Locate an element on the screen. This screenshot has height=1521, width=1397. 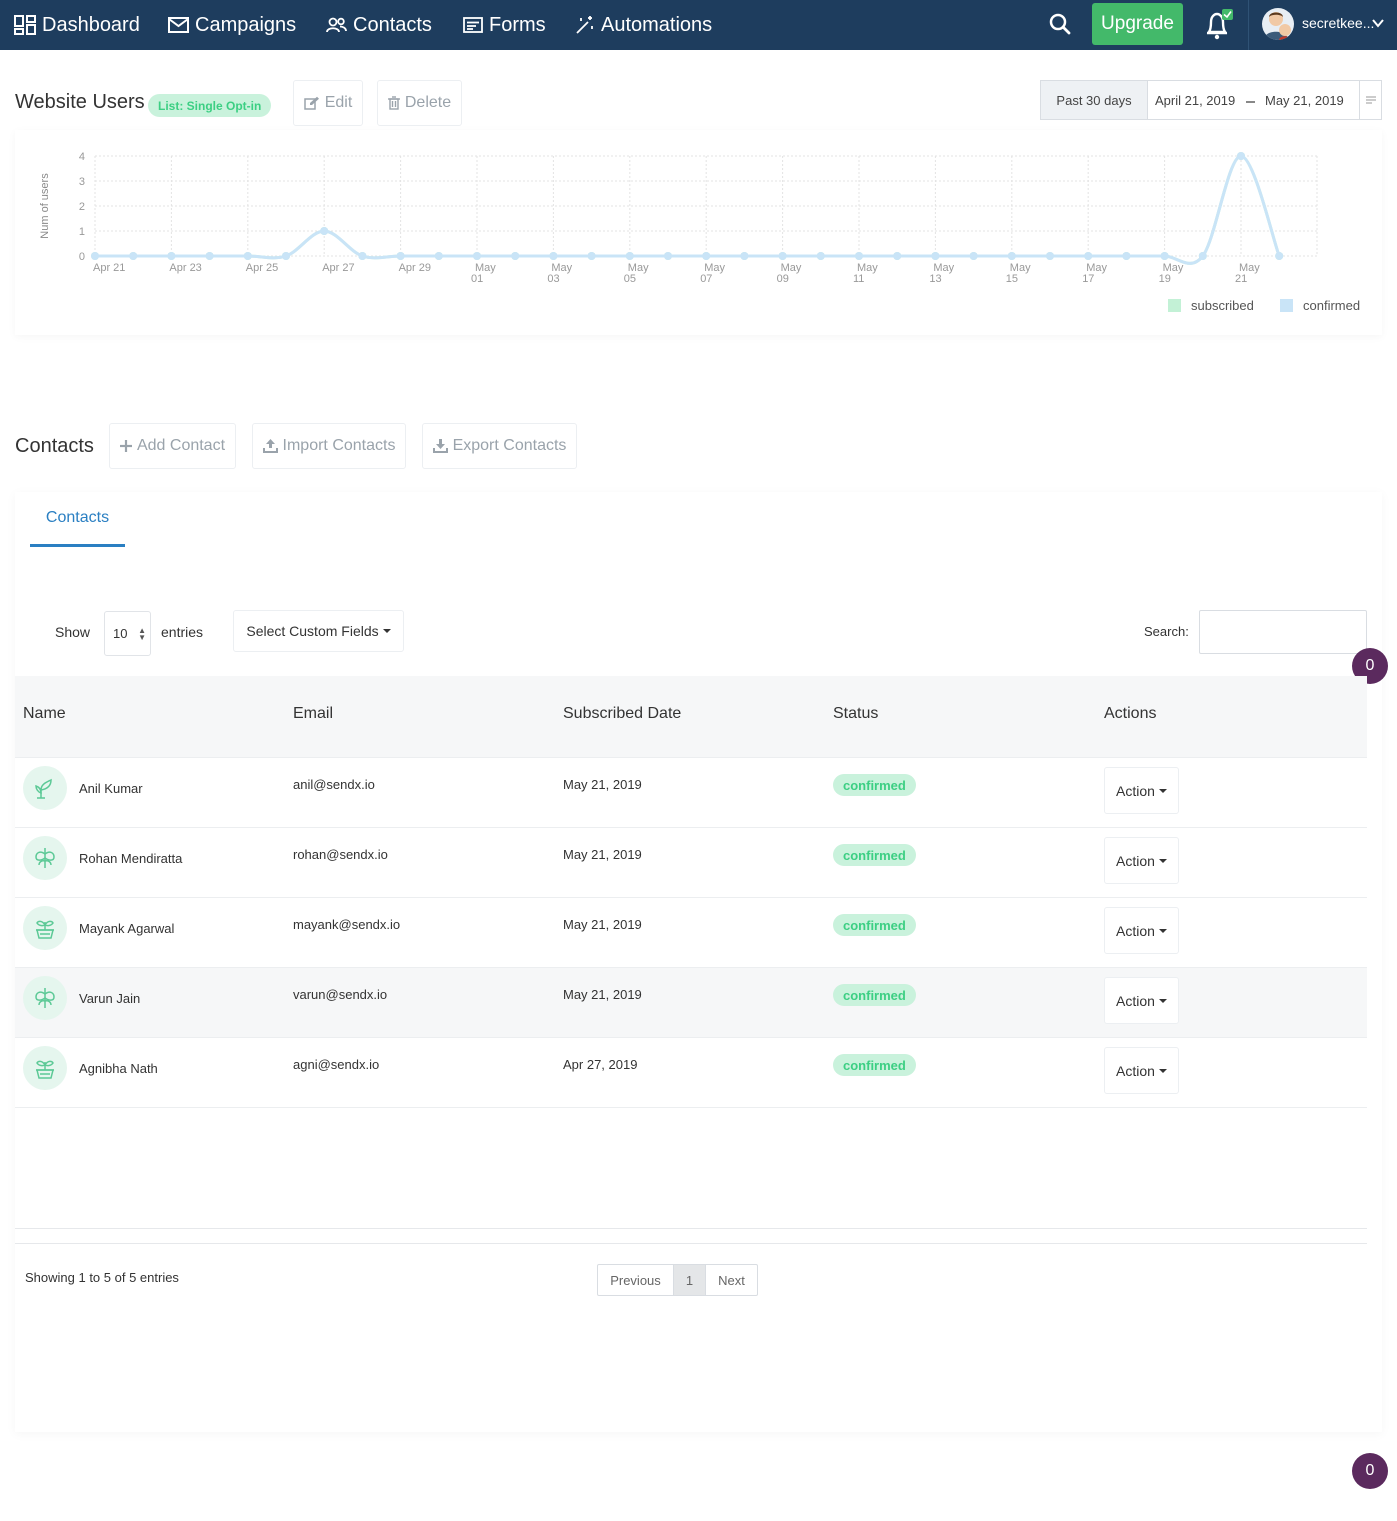
import-contacts-button: Import Contacts is located at coordinates (329, 446).